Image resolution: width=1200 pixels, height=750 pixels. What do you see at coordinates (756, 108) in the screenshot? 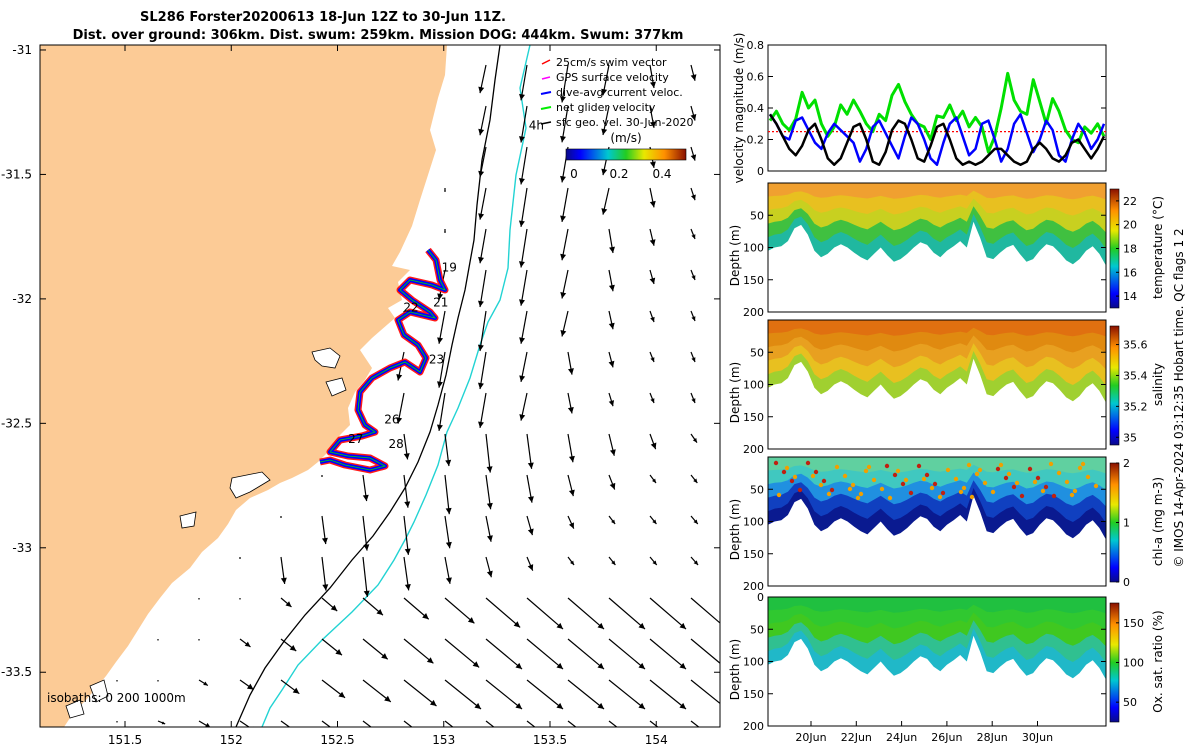
I see `velocity-y-tick-label: 0.4` at bounding box center [756, 108].